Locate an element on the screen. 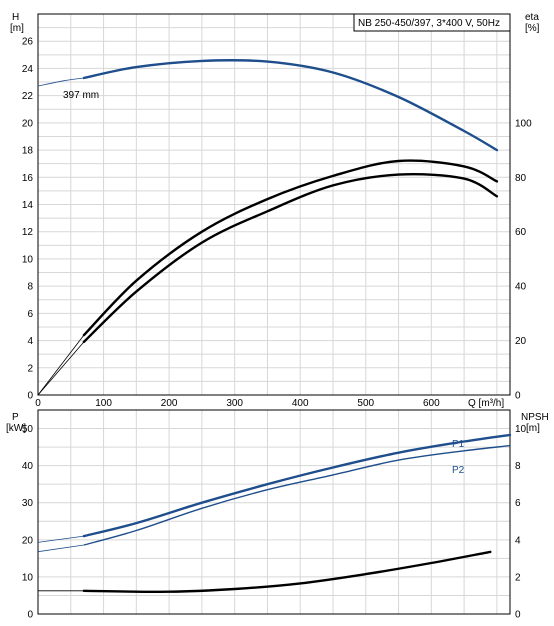 The height and width of the screenshot is (626, 554). p-axis-label: P is located at coordinates (15, 417).